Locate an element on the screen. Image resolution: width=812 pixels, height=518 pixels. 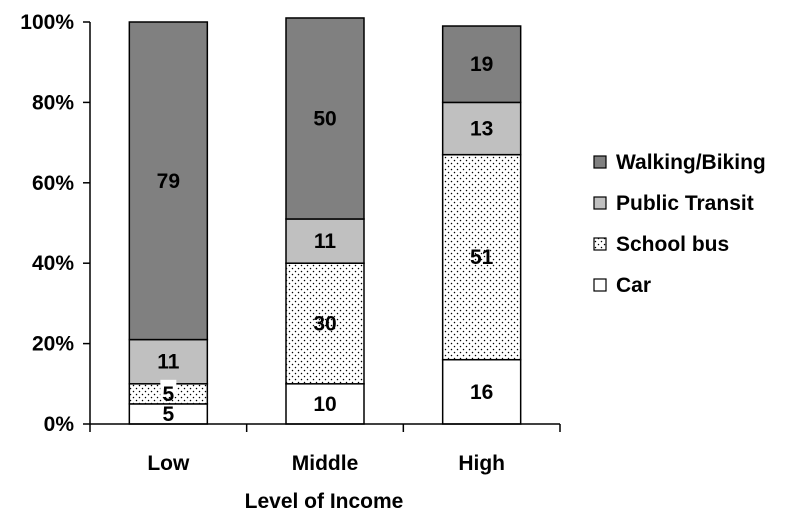
bar-segment-middle-car is located at coordinates (325, 404).